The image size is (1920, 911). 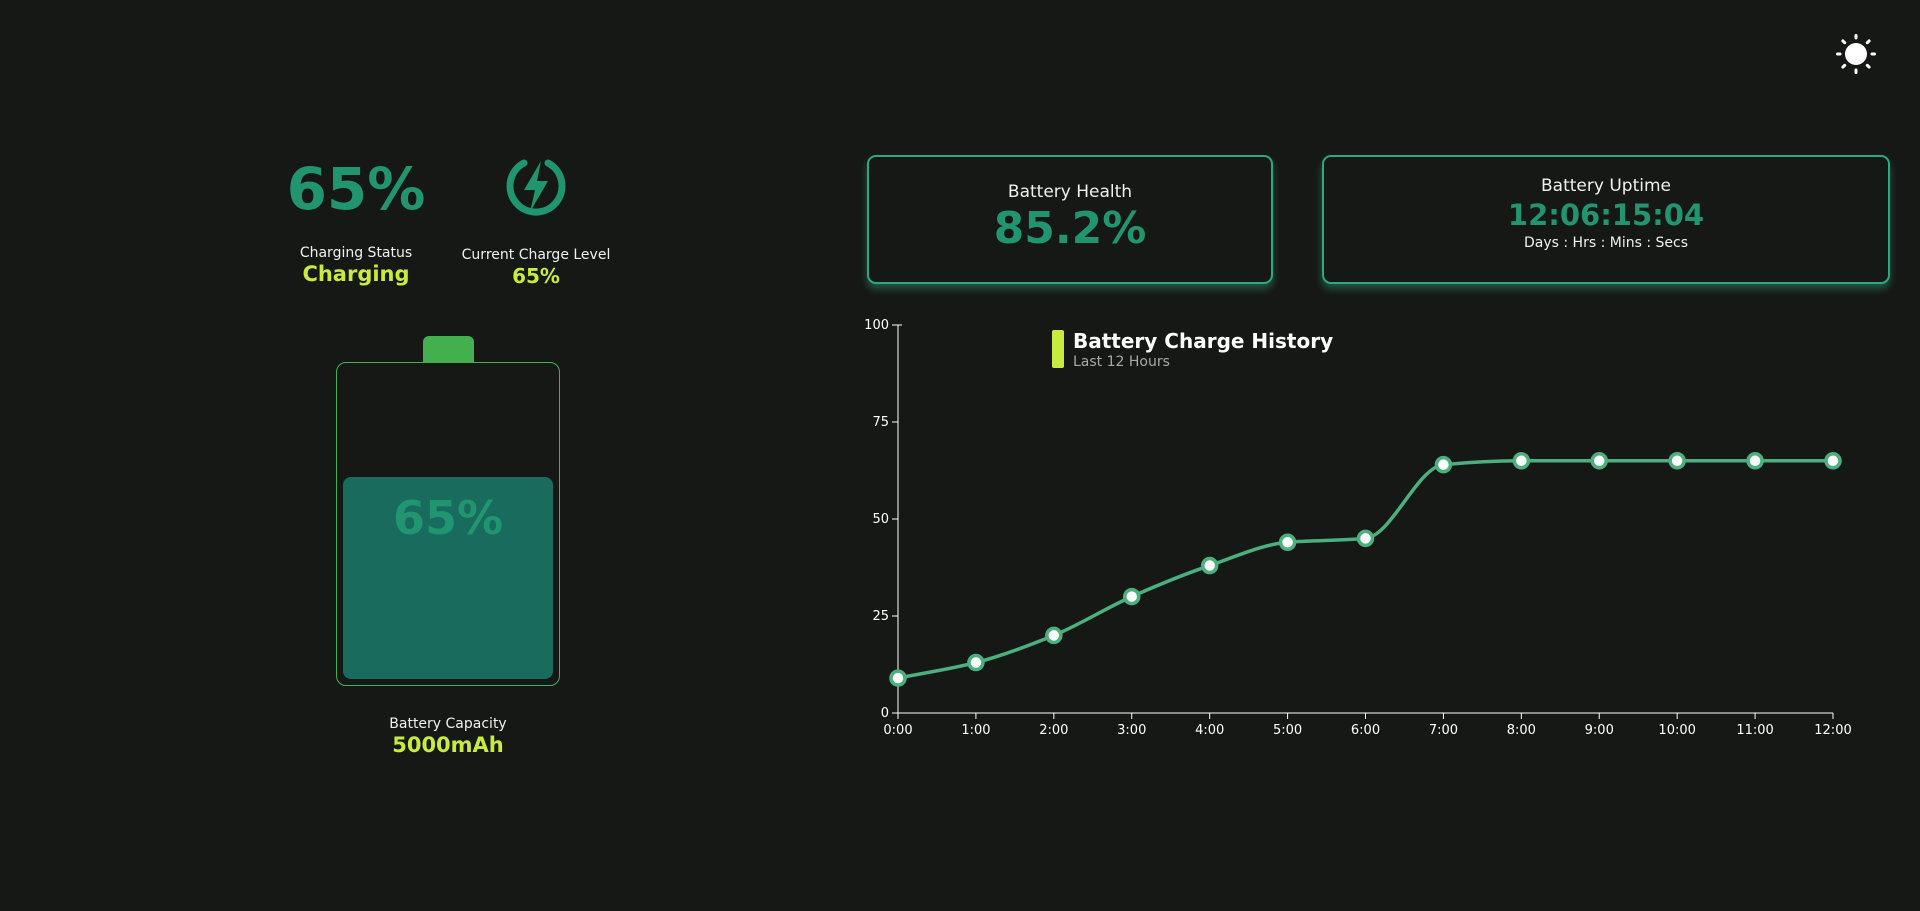 I want to click on x-tick-label: 6:00, so click(x=1365, y=730).